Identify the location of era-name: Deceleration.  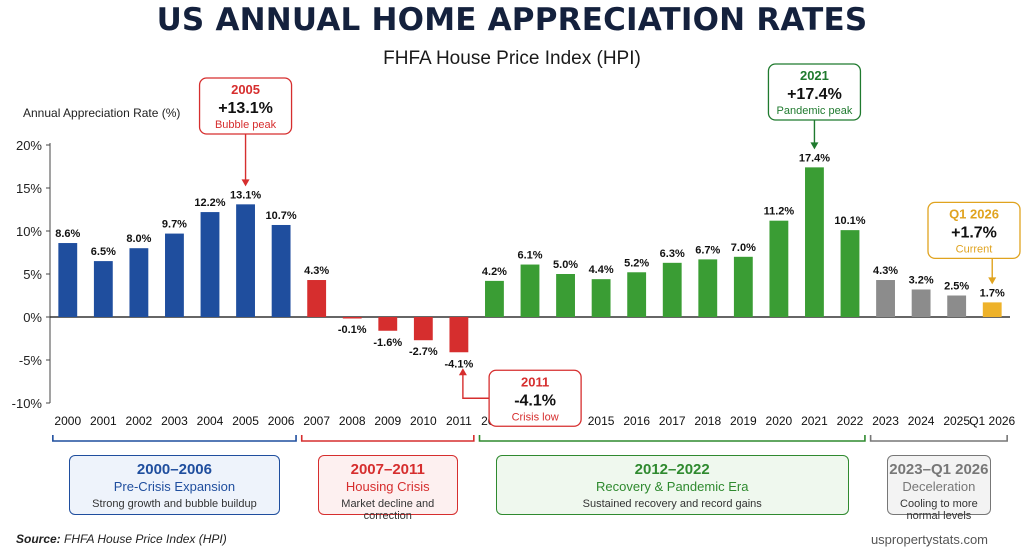
(939, 486).